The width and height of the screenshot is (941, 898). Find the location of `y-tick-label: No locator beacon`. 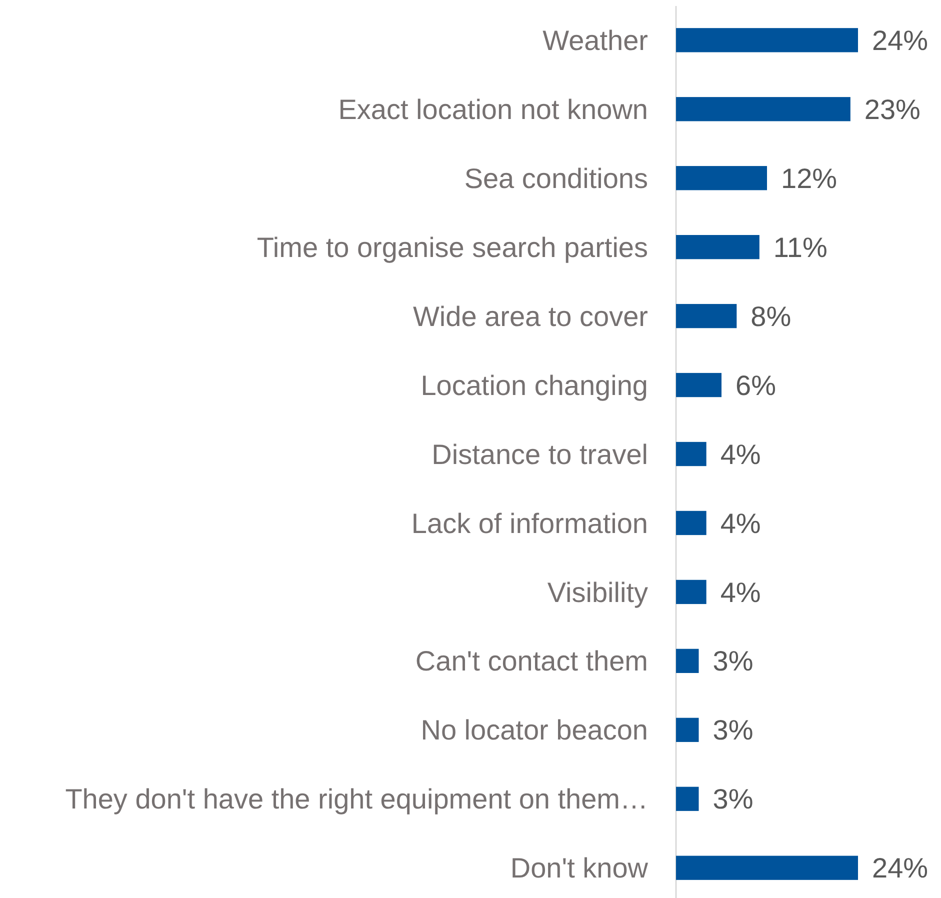

y-tick-label: No locator beacon is located at coordinates (534, 730).